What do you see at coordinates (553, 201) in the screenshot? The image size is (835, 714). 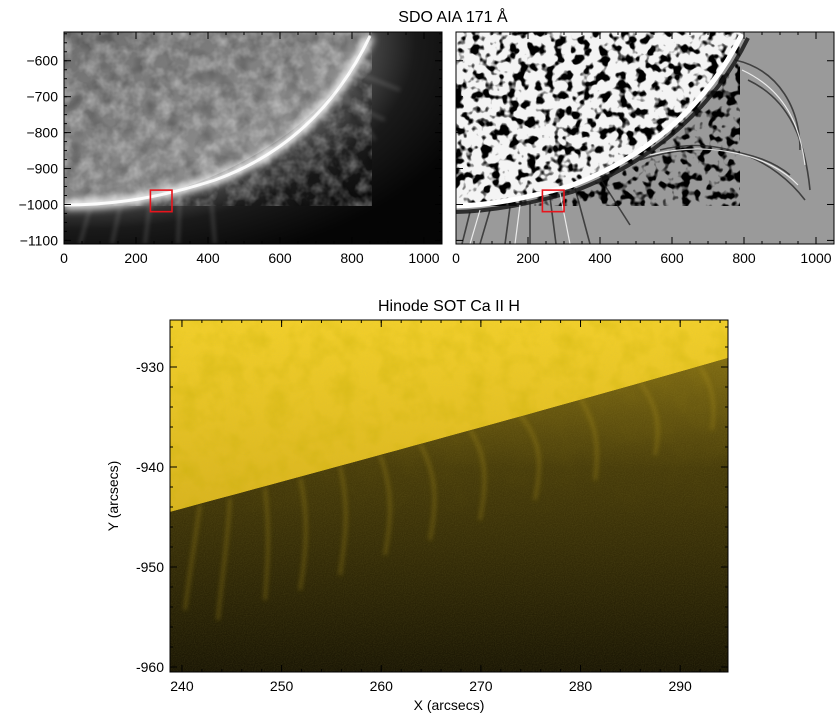 I see `aia-enhanced-roi-box` at bounding box center [553, 201].